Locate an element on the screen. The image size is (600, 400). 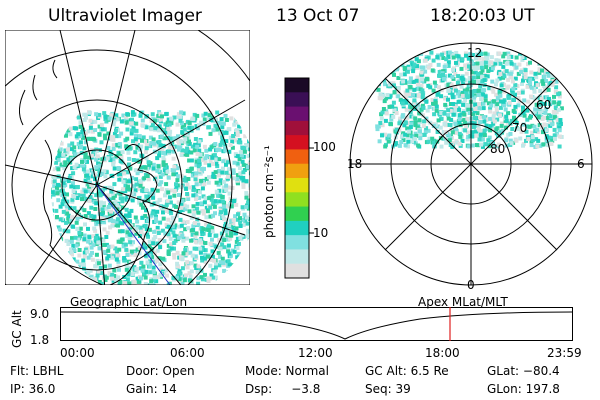
colorbar-unit-label: photon cm⁻²s⁻¹ is located at coordinates (269, 191).